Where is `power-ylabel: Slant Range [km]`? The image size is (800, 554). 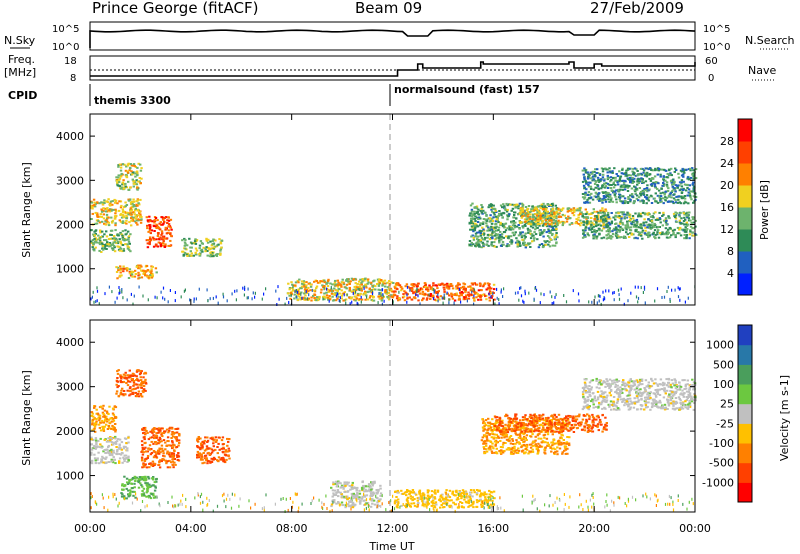
power-ylabel: Slant Range [km] is located at coordinates (26, 210).